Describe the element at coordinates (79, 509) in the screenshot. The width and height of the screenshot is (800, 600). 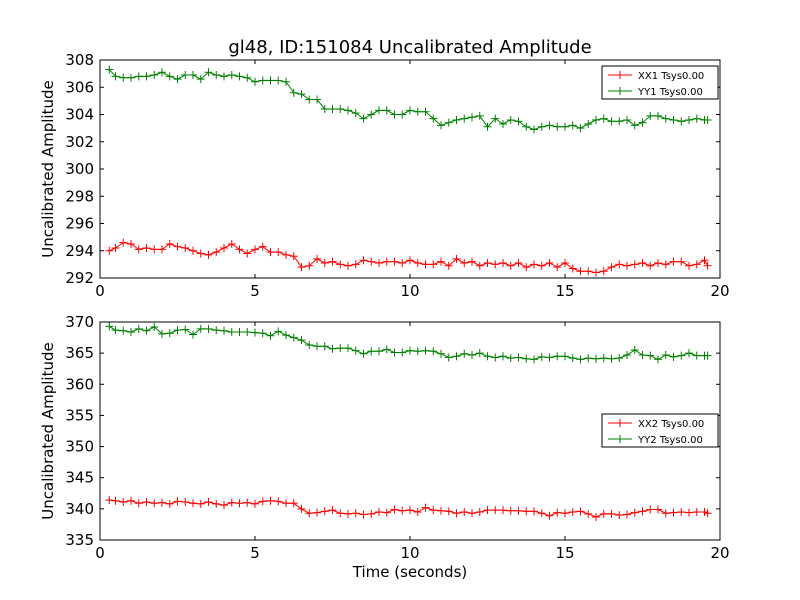
I see `y-tick-label: 340` at that location.